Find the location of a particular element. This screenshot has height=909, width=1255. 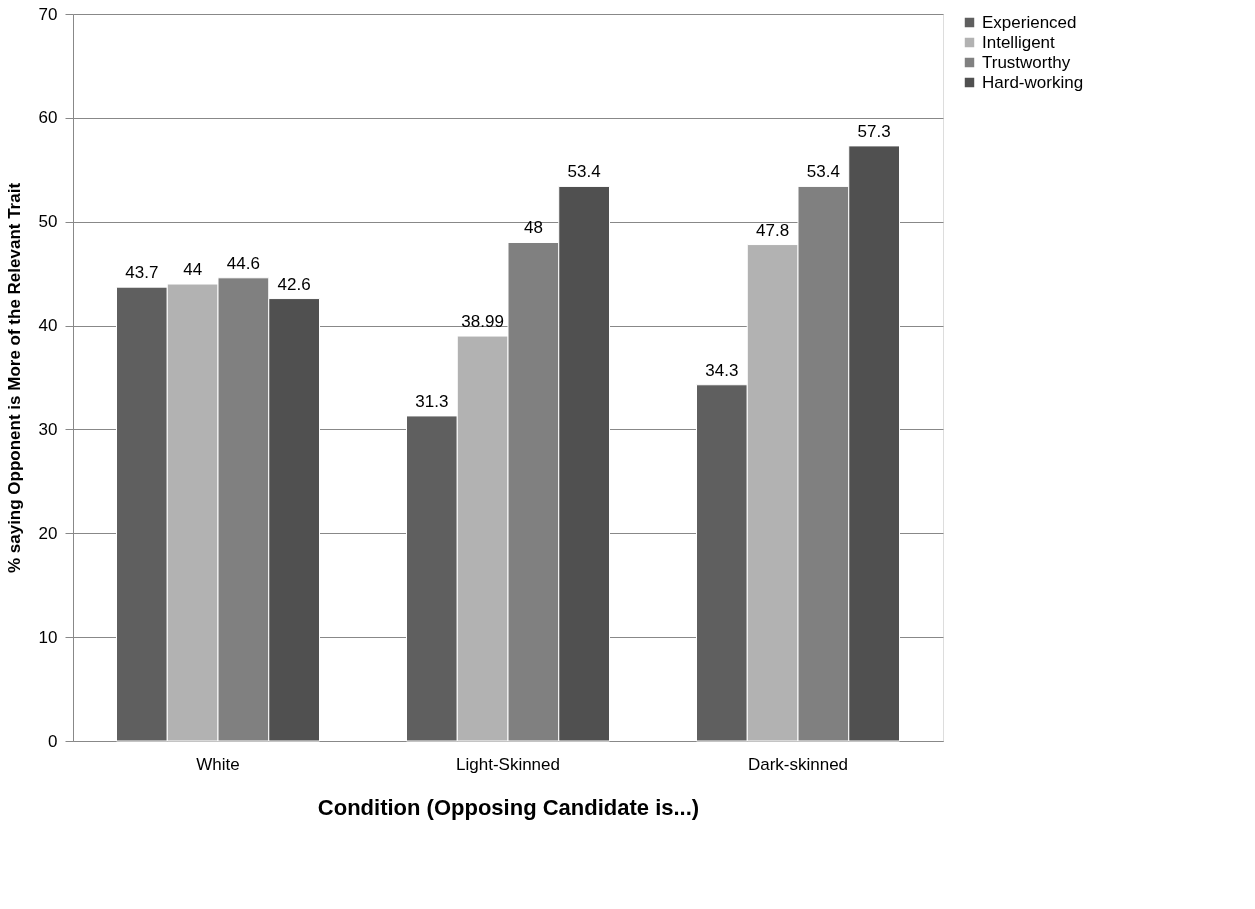

x-axis-title: Condition (Opposing Candidate is...) is located at coordinates (508, 807).